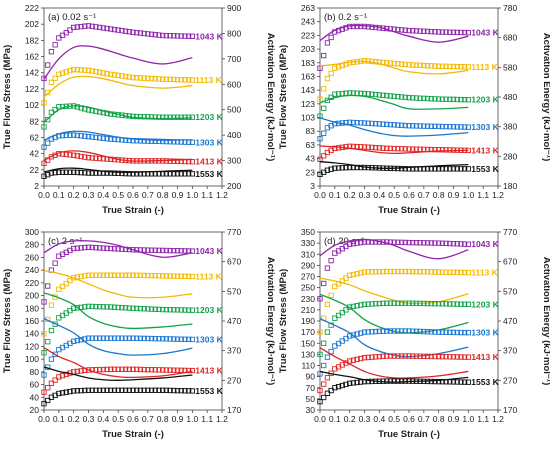 This screenshot has width=550, height=450. Describe the element at coordinates (311, 145) in the screenshot. I see `y-tick-label: 63` at that location.